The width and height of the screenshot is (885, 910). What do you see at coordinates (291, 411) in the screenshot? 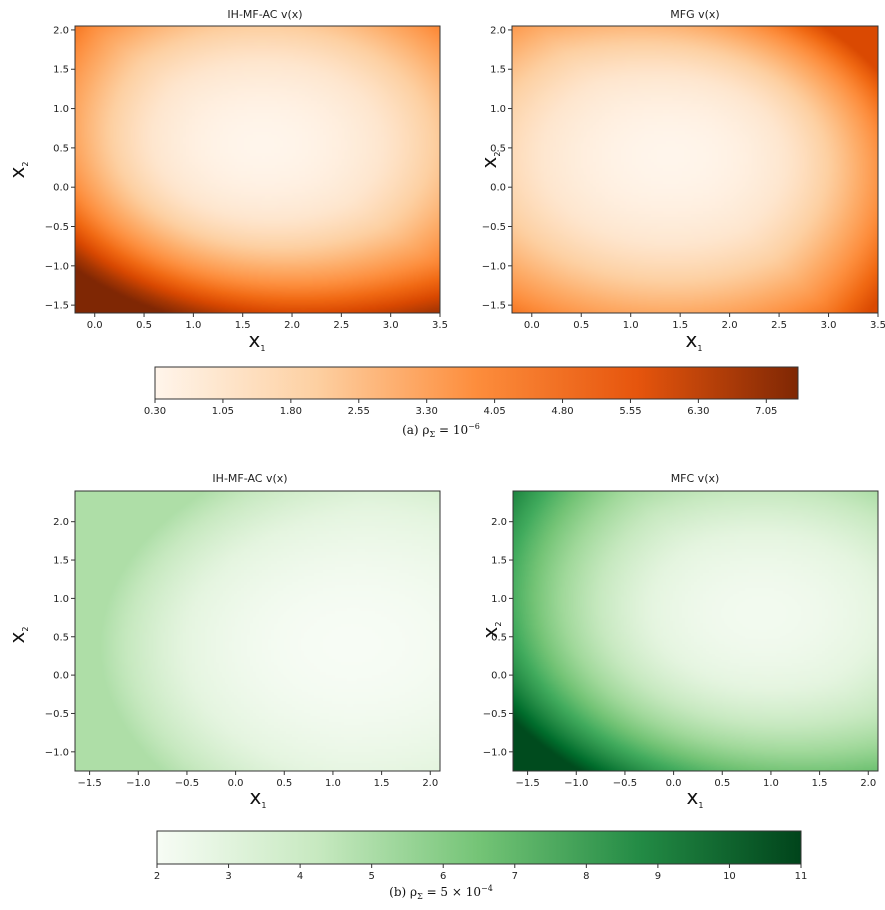
I see `colorbar-tick-label: 1.80` at bounding box center [291, 411].